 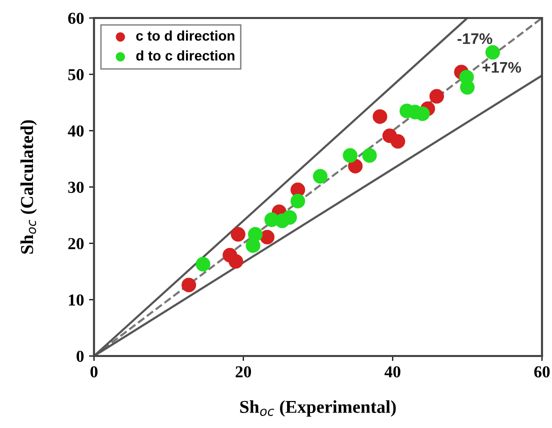 I want to click on x-tick-label: 60, so click(x=542, y=372).